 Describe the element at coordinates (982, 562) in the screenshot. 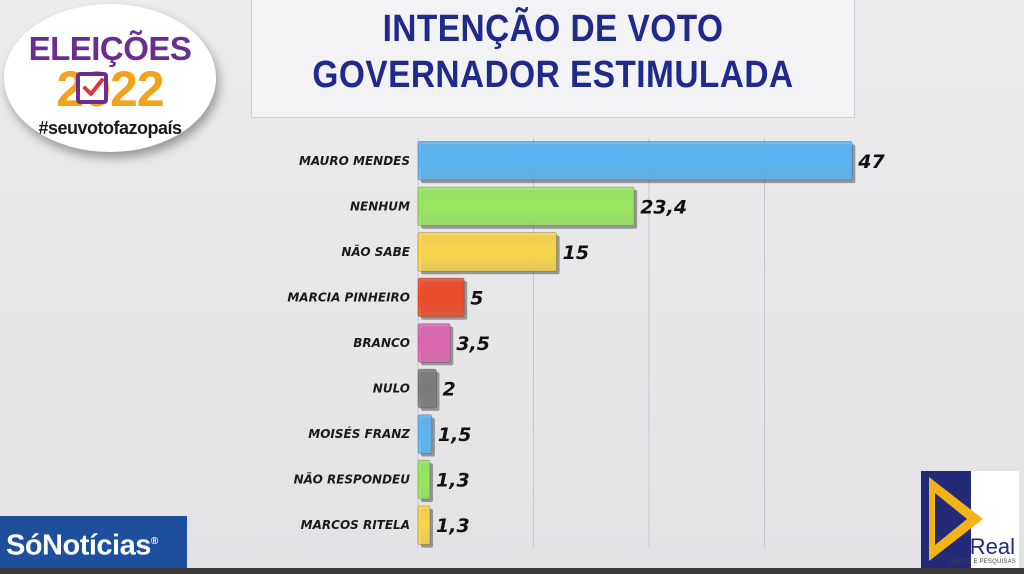

I see `real-logo-subtitle: DADOS E PESQUISAS` at that location.